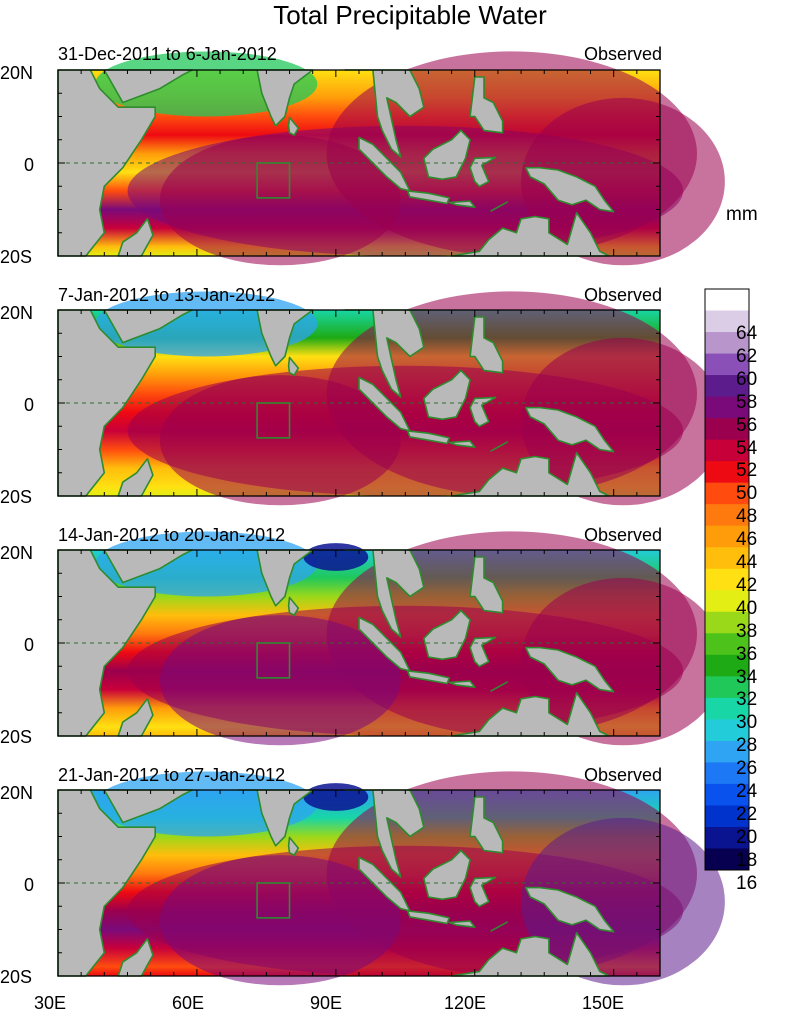 The image size is (788, 1016). What do you see at coordinates (747, 379) in the screenshot?
I see `colorbar-label: 60` at bounding box center [747, 379].